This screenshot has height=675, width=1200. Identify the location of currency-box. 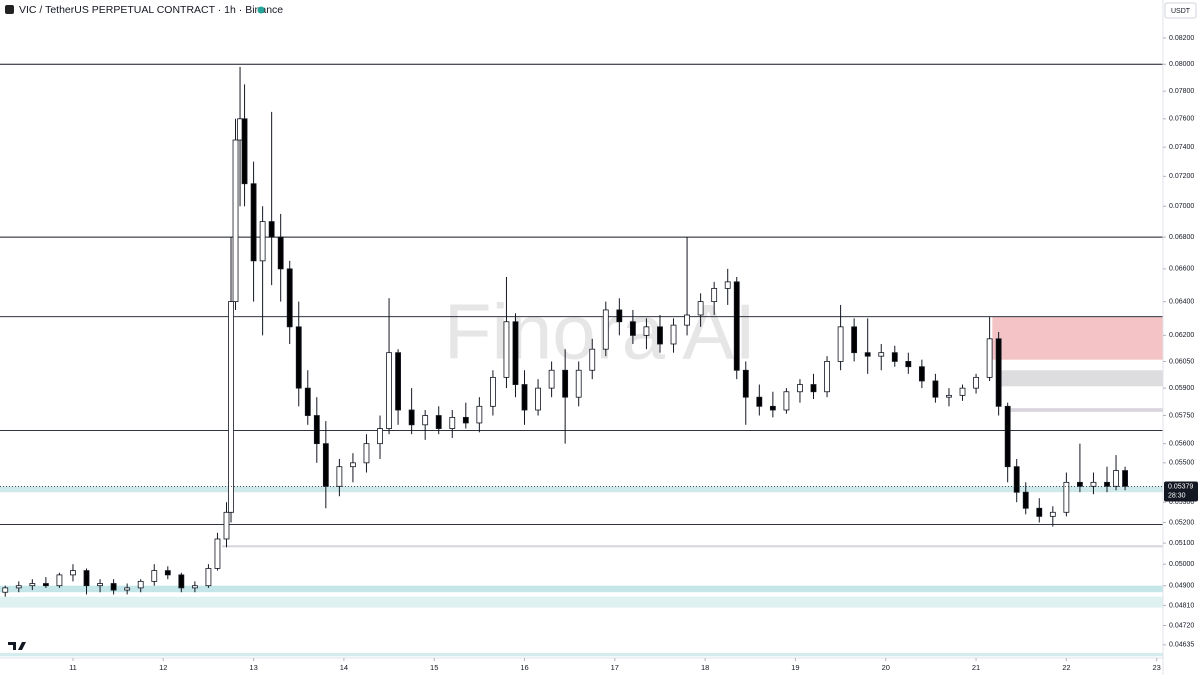
(1180, 10).